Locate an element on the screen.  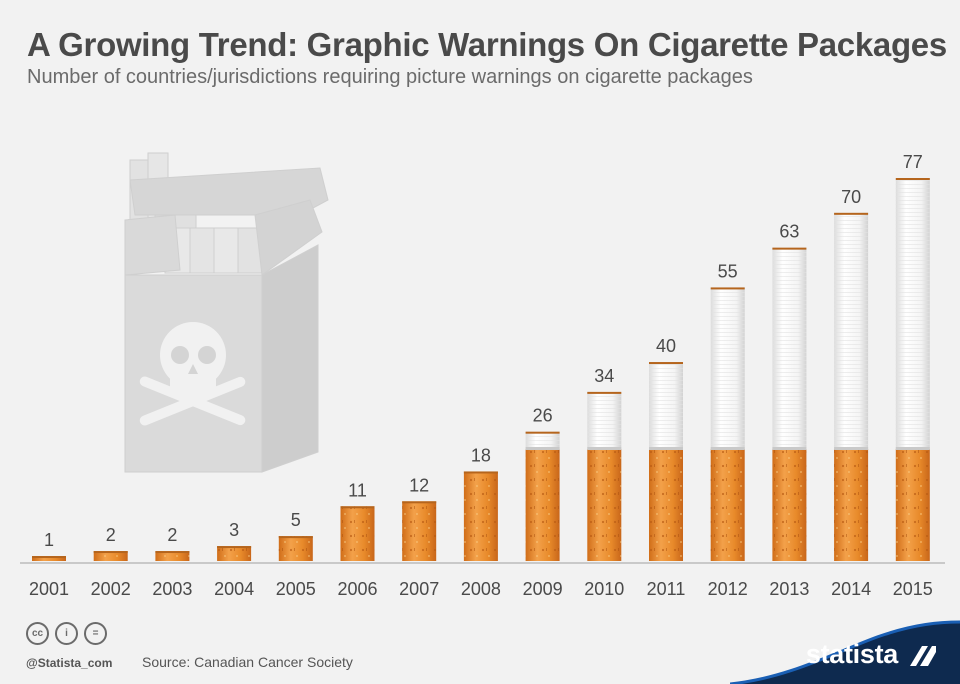
bar-2009: 26 2009 is located at coordinates (543, 502).